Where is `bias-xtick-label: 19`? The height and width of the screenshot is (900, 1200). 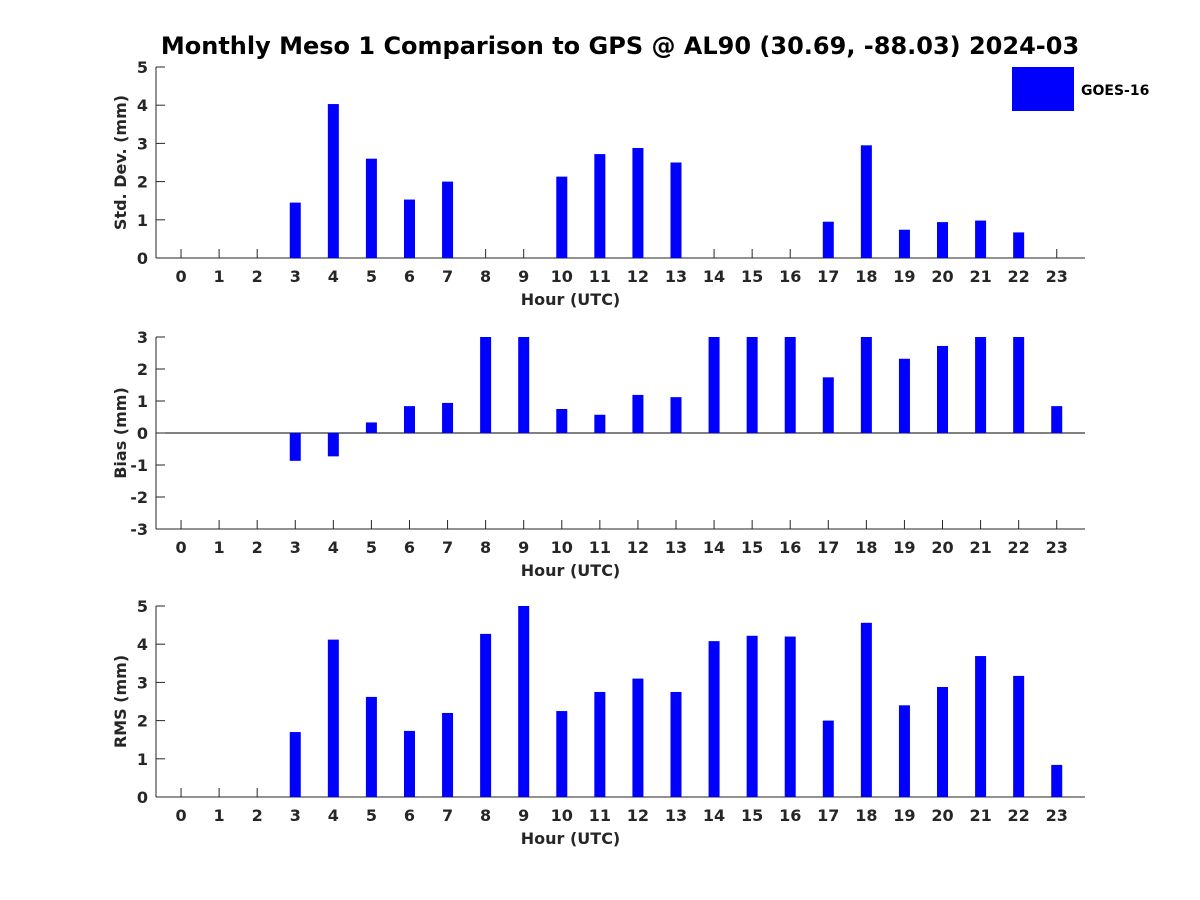
bias-xtick-label: 19 is located at coordinates (904, 547).